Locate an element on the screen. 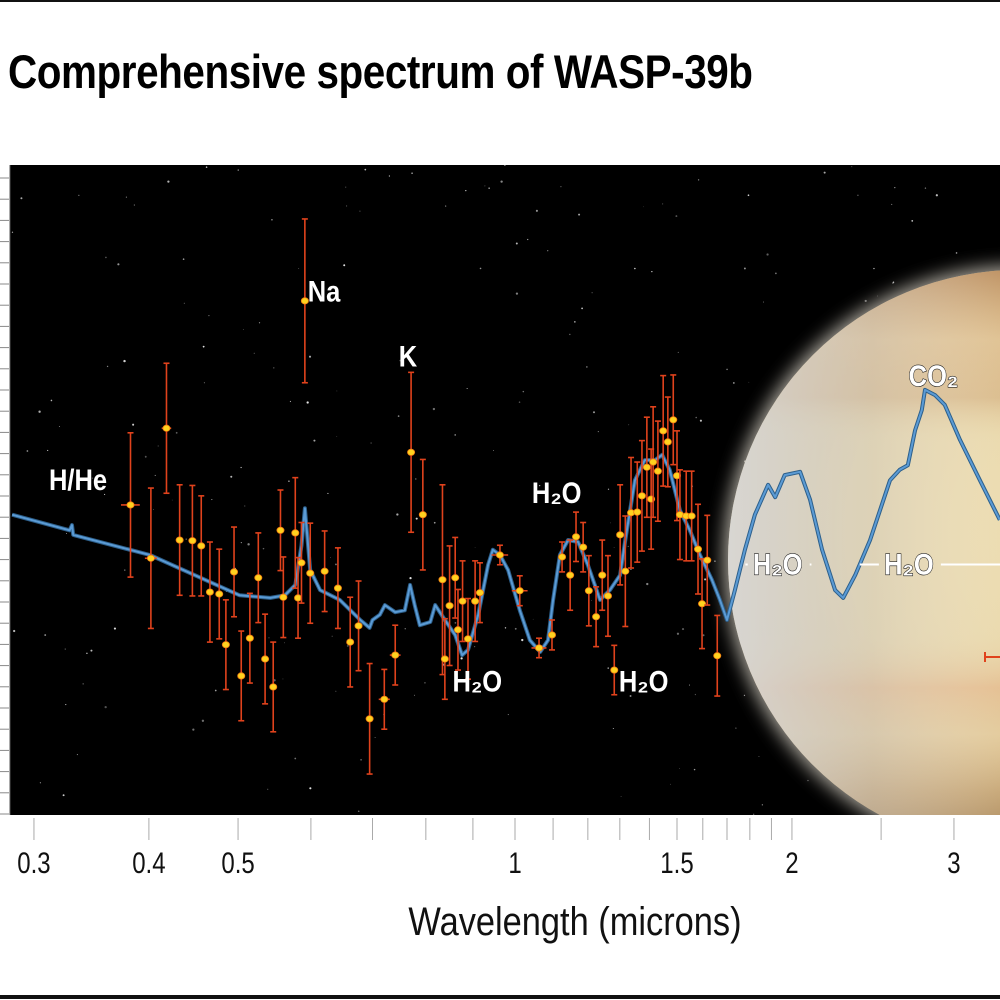 Image resolution: width=1000 pixels, height=1000 pixels. x-axis-ticks: 0.3 0.4 0.5 1 1.5 2 3 is located at coordinates (489, 849).